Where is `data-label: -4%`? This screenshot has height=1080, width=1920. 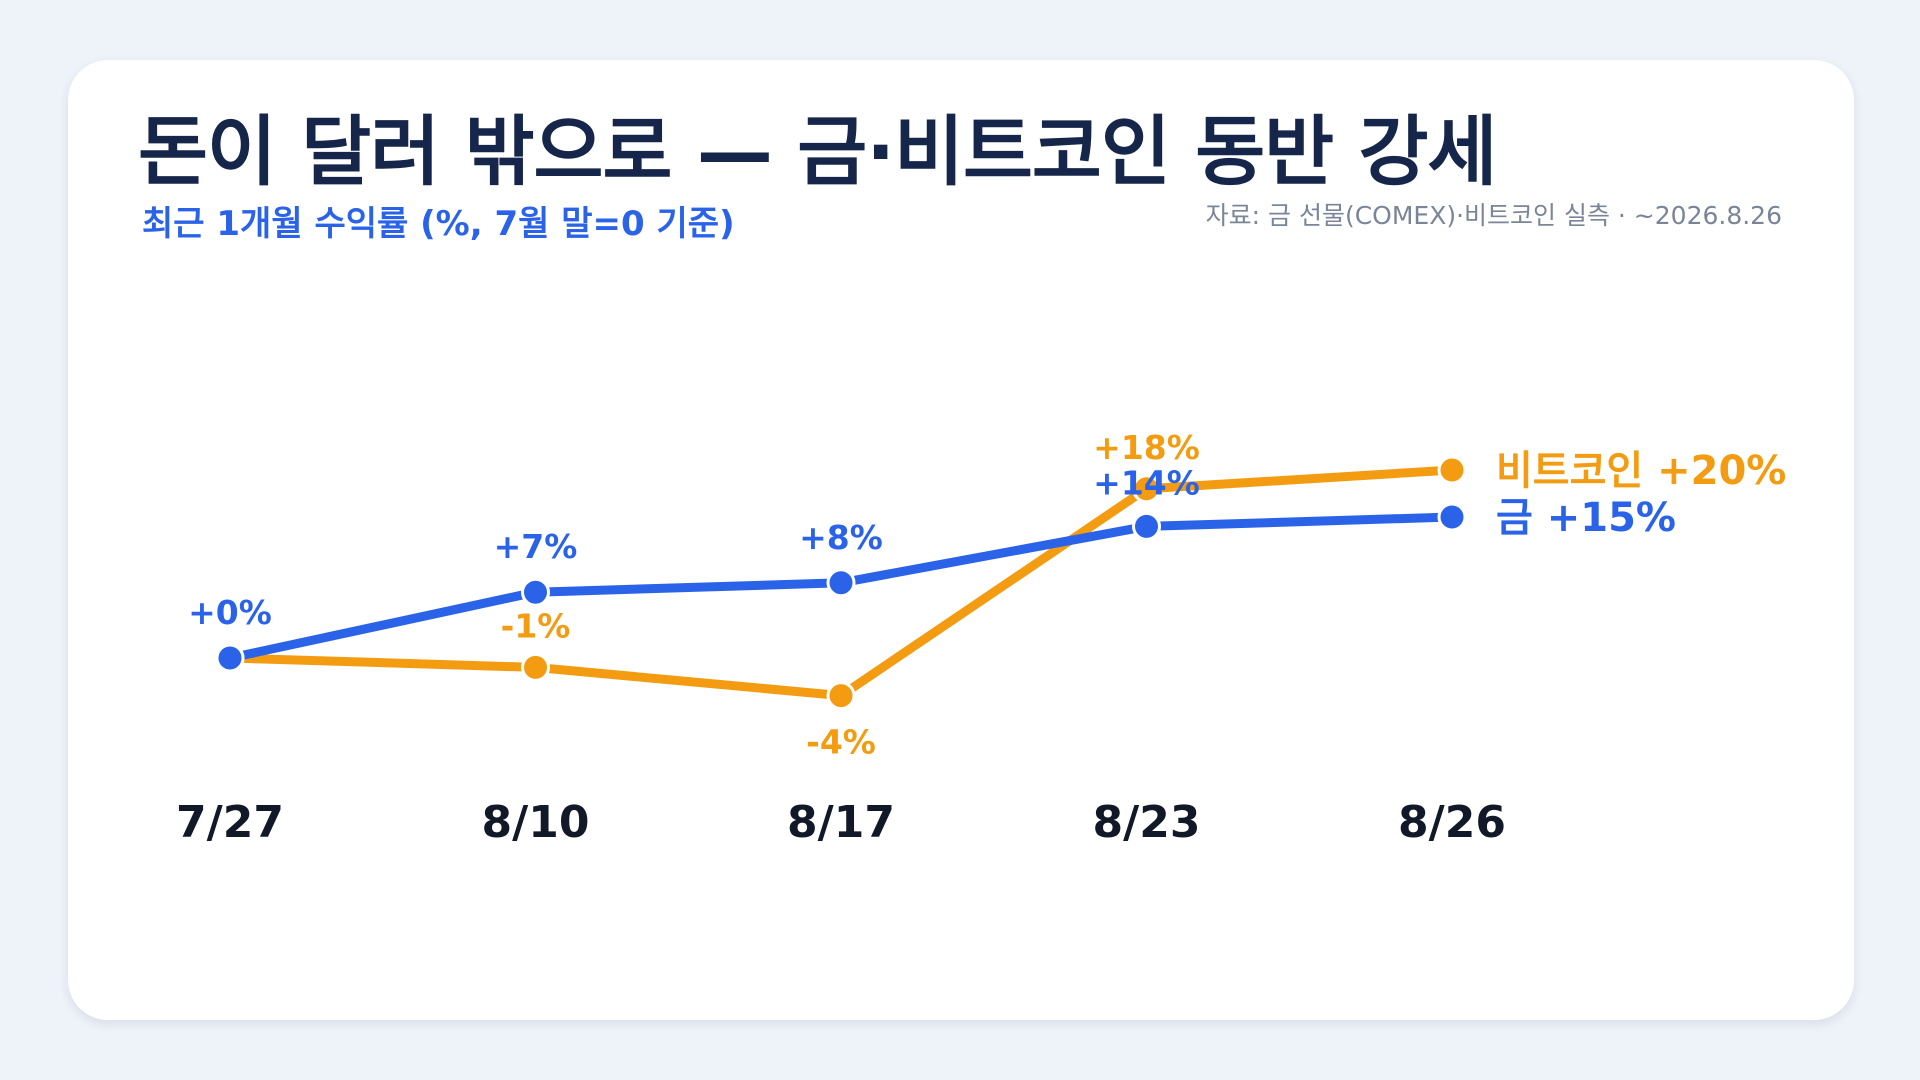
data-label: -4% is located at coordinates (841, 742).